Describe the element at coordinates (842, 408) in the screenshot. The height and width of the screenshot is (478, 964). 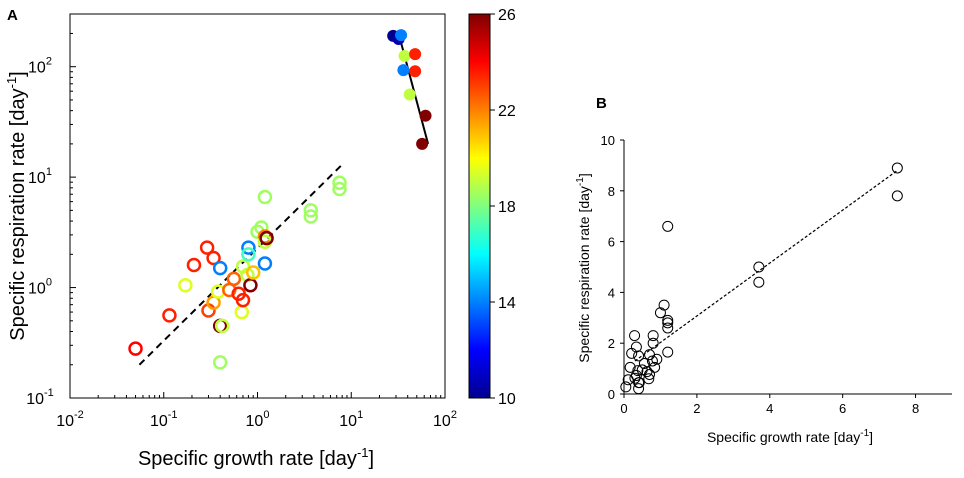
I see `panel-b-x-tick-label: 6` at that location.